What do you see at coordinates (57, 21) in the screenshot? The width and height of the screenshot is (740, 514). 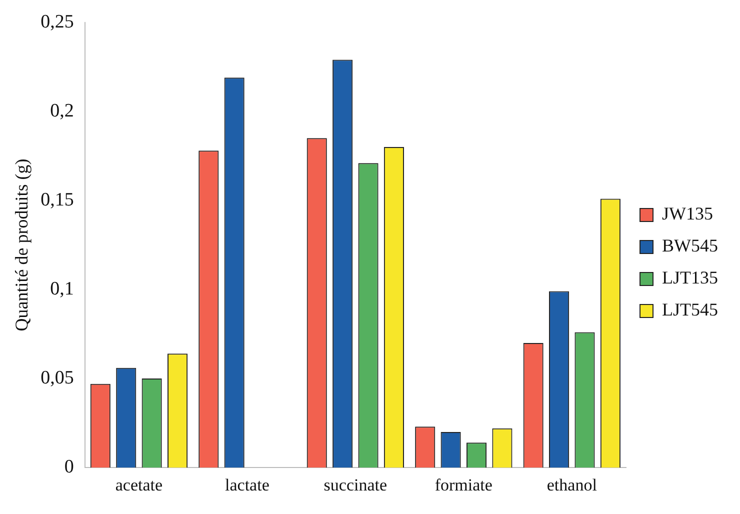 I see `y-tick-label: 0,25` at bounding box center [57, 21].